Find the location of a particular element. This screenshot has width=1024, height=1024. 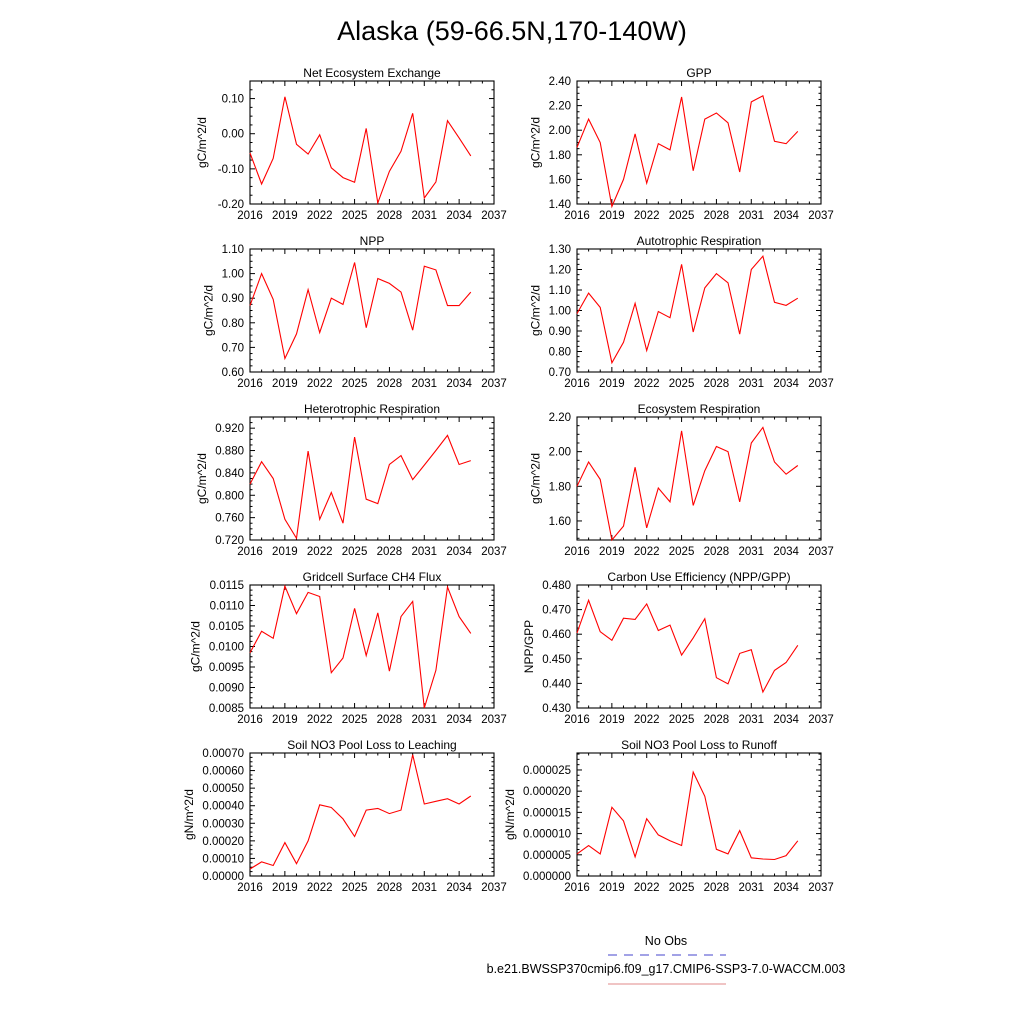

y-tick-label: 0.000015 is located at coordinates (547, 813).